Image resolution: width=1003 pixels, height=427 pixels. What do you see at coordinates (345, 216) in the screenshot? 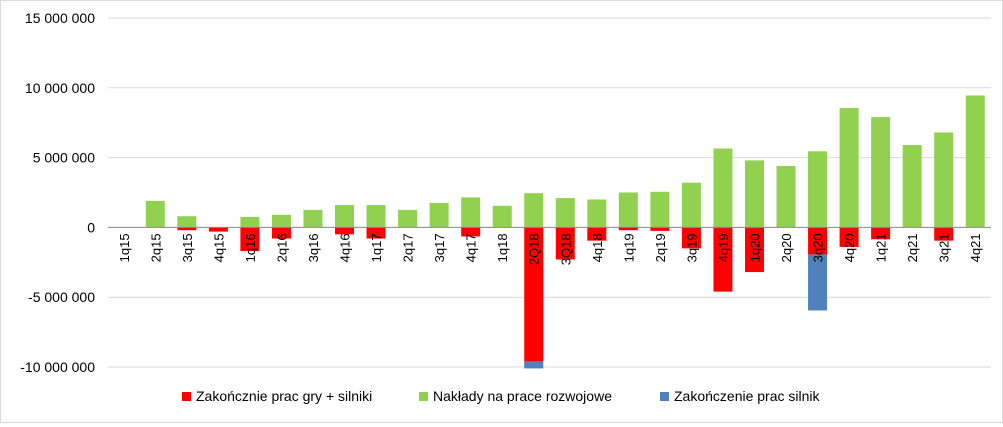
I see `bar-naklady-prace-rozwojowe-4q16` at bounding box center [345, 216].